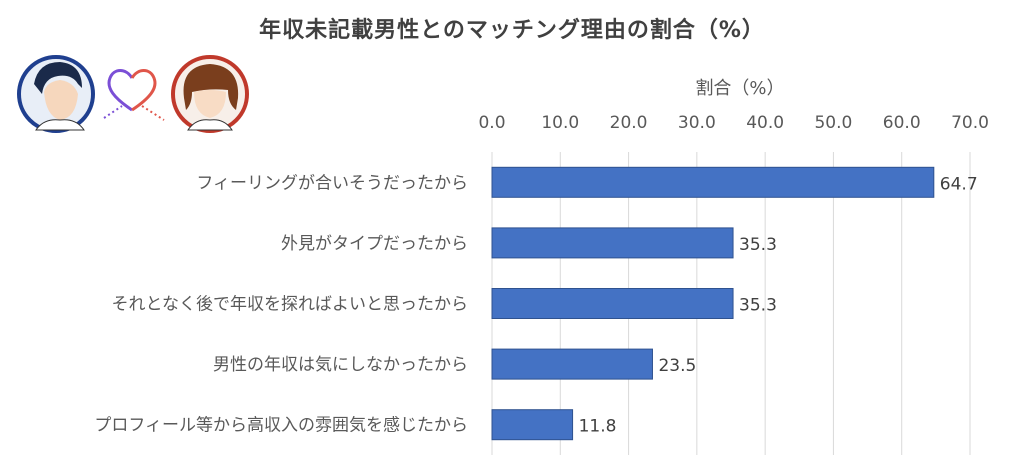 This screenshot has height=469, width=1024. What do you see at coordinates (281, 426) in the screenshot?
I see `category-label: プロフィール等から高収入の雰囲気を感じたから` at bounding box center [281, 426].